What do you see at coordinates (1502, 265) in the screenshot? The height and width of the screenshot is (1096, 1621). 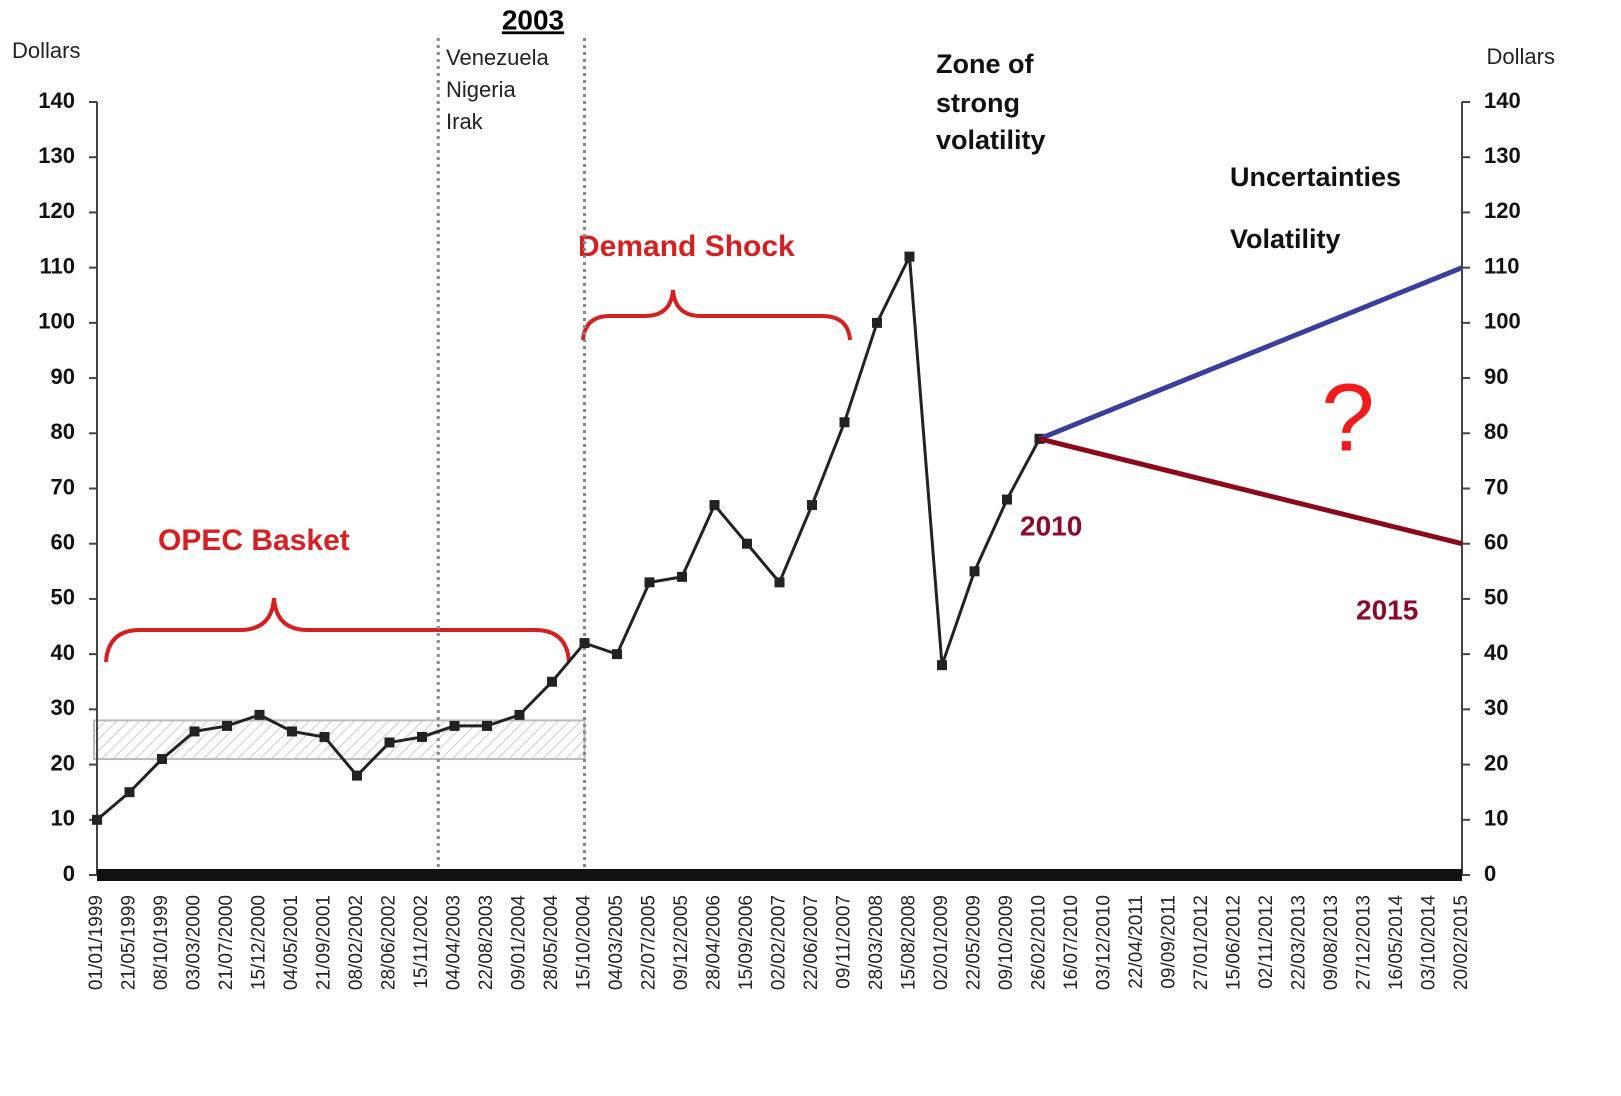 I see `y2-tick-label: 110` at bounding box center [1502, 265].